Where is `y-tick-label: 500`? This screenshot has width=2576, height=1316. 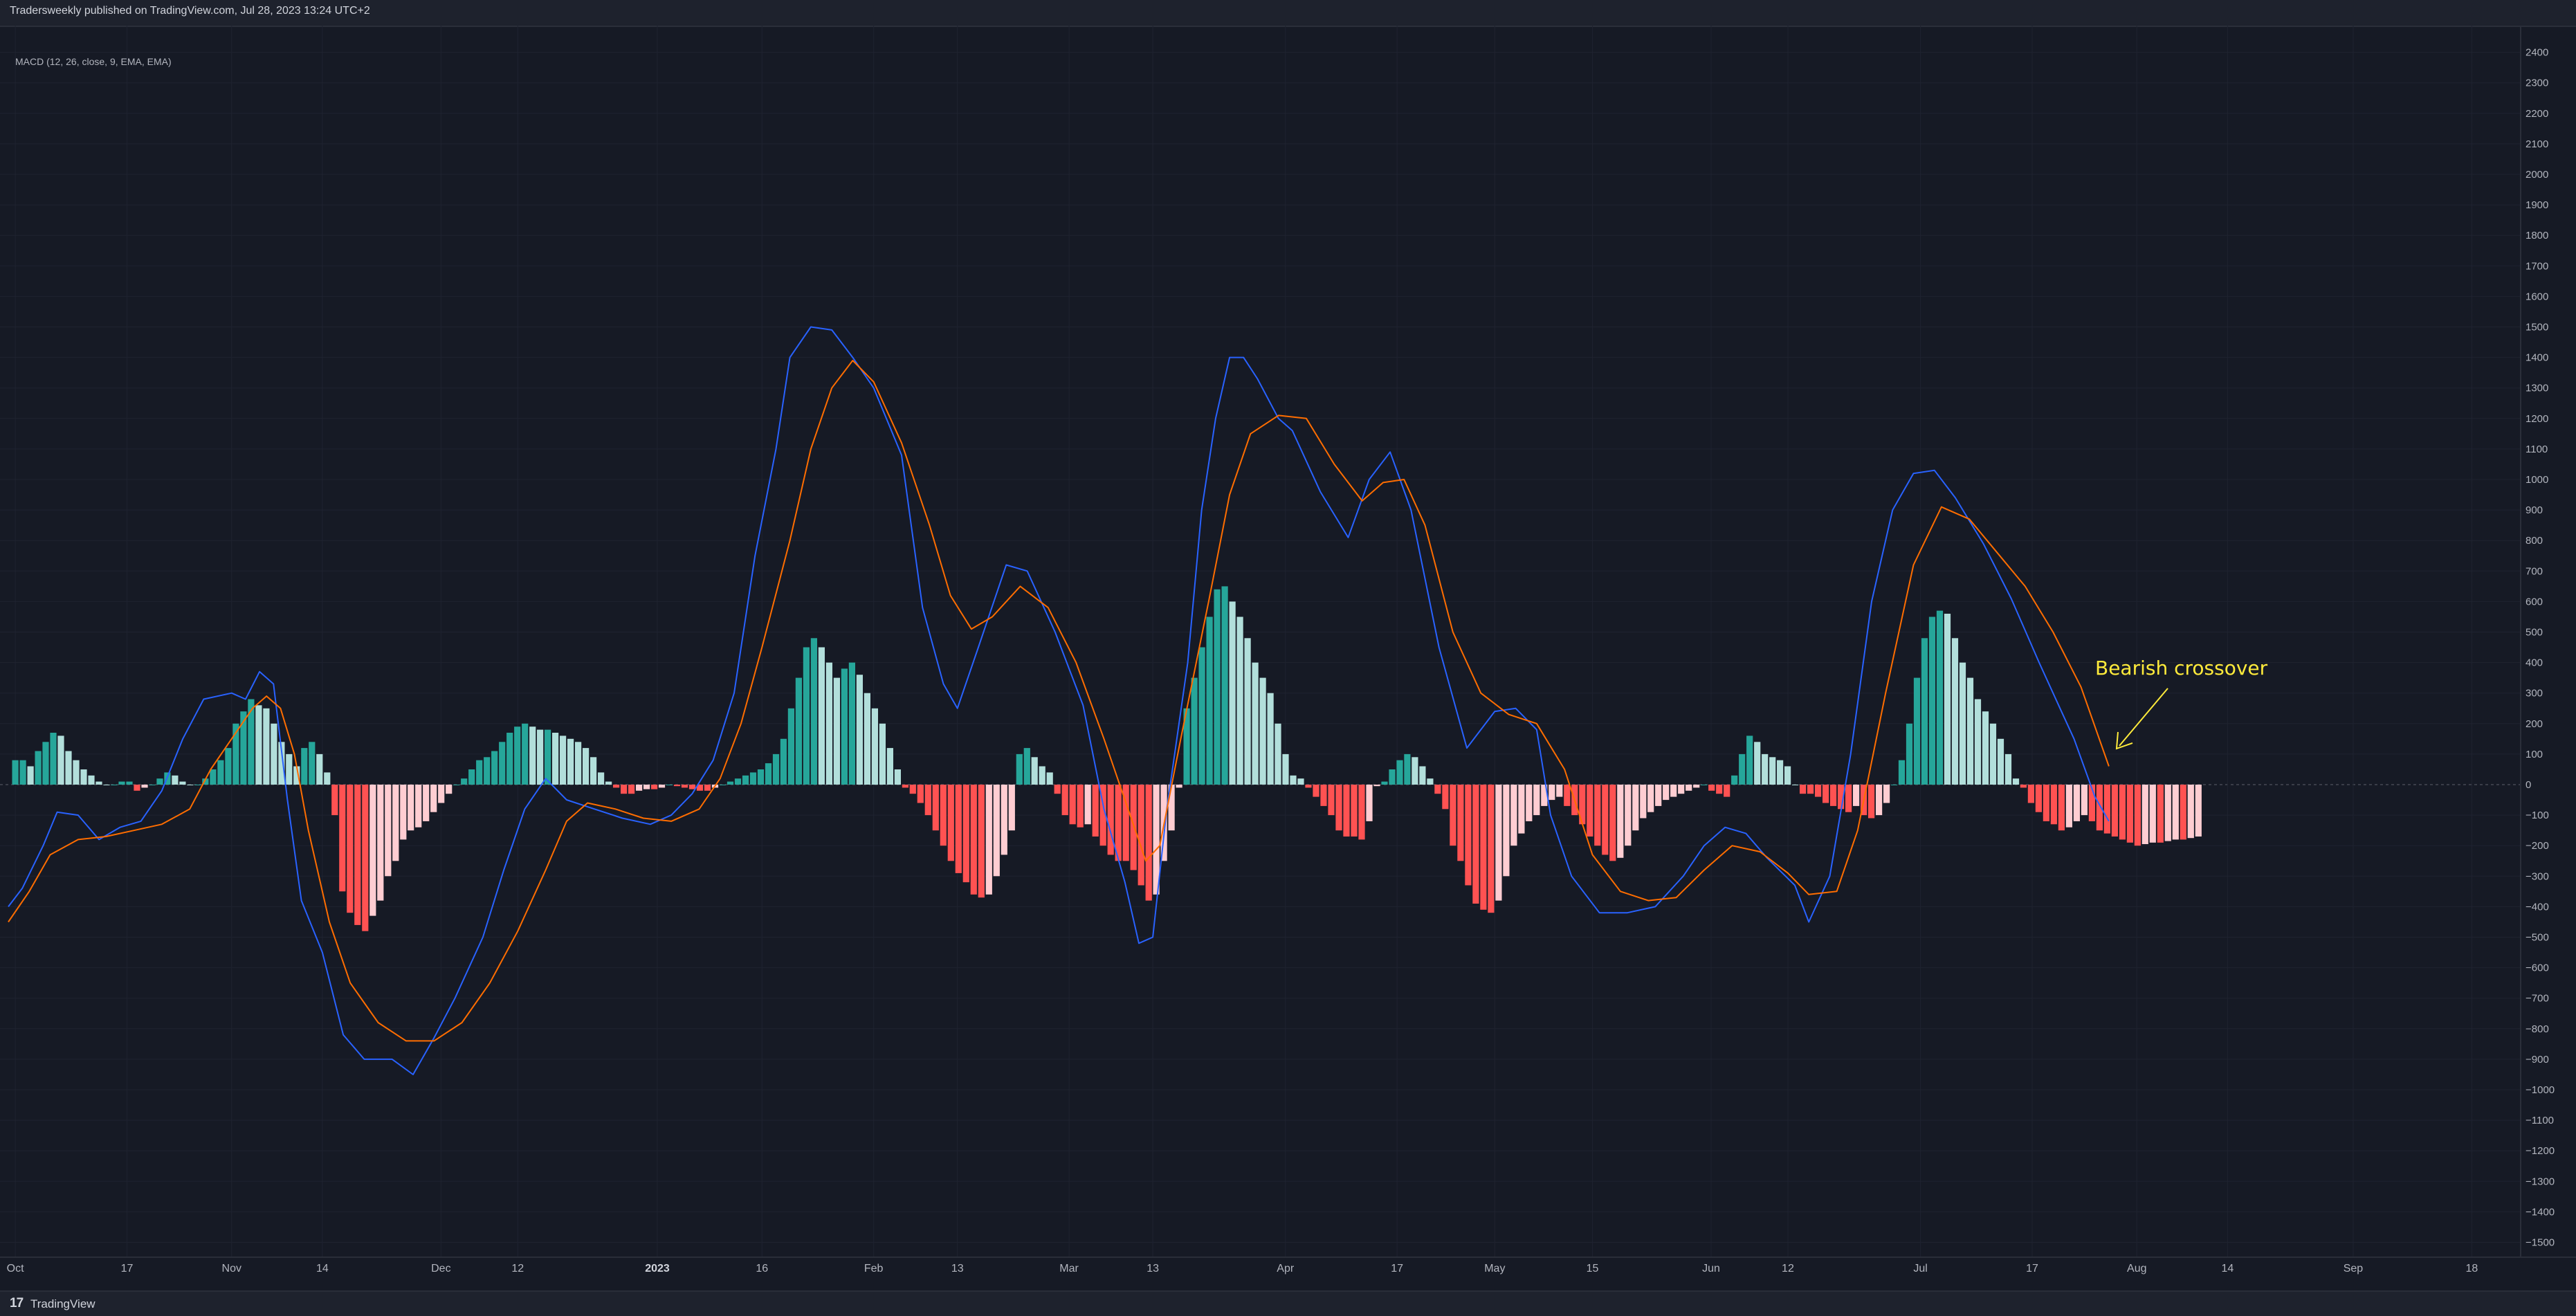 y-tick-label: 500 is located at coordinates (2534, 633).